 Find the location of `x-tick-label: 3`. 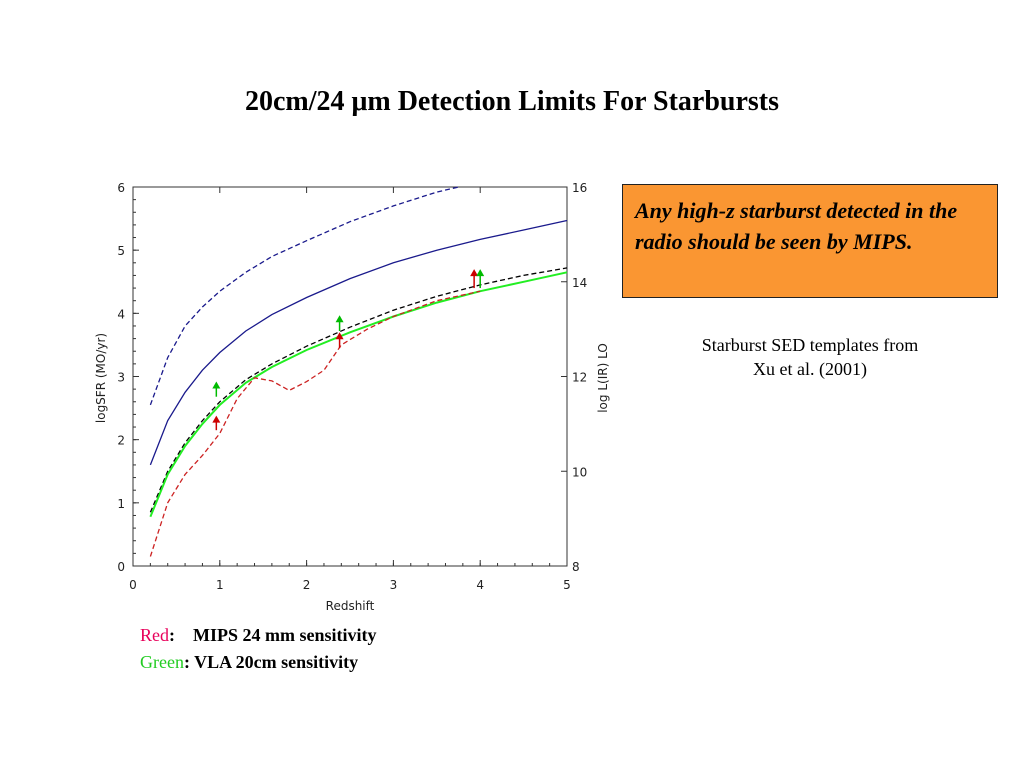

x-tick-label: 3 is located at coordinates (394, 585).